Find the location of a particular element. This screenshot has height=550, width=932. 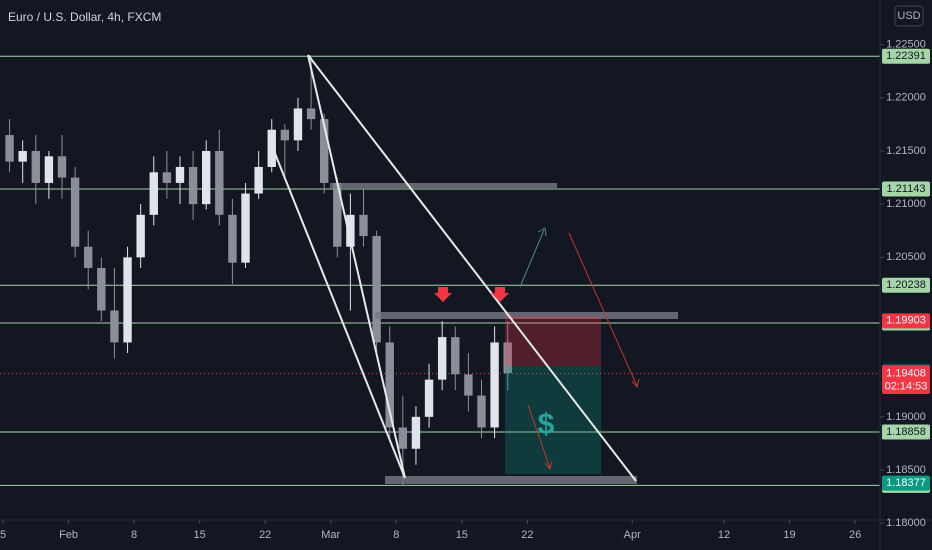

x-tick-label: 19 is located at coordinates (789, 535).